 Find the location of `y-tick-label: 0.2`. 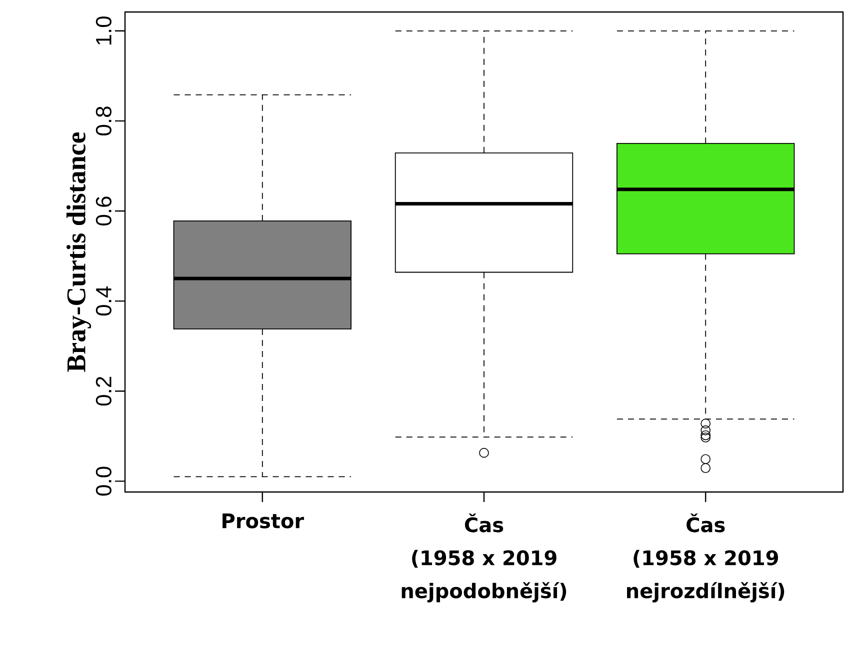

y-tick-label: 0.2 is located at coordinates (104, 391).